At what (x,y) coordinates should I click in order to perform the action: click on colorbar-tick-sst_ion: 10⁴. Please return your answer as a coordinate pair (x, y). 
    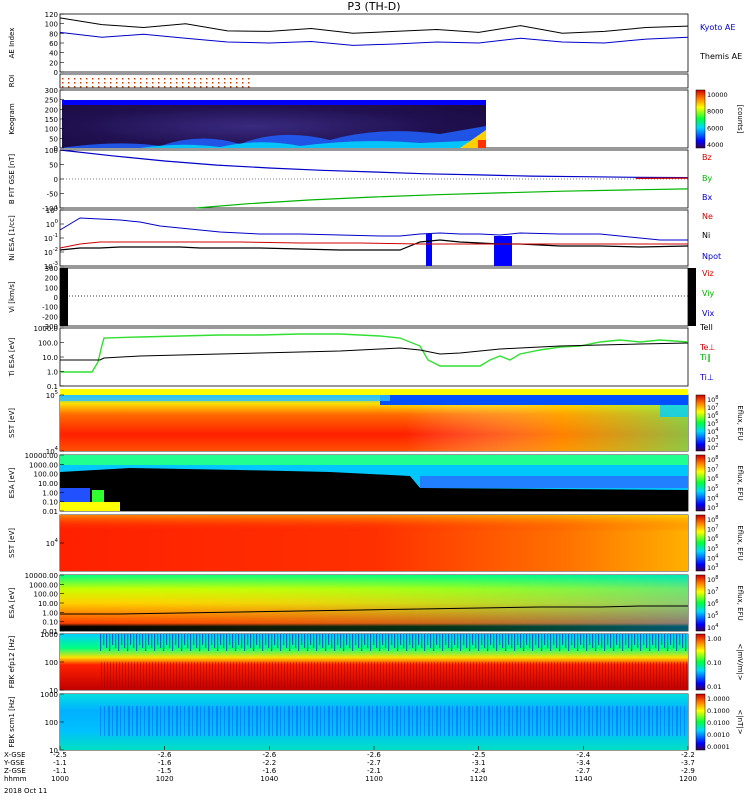
    Looking at the image, I should click on (712, 431).